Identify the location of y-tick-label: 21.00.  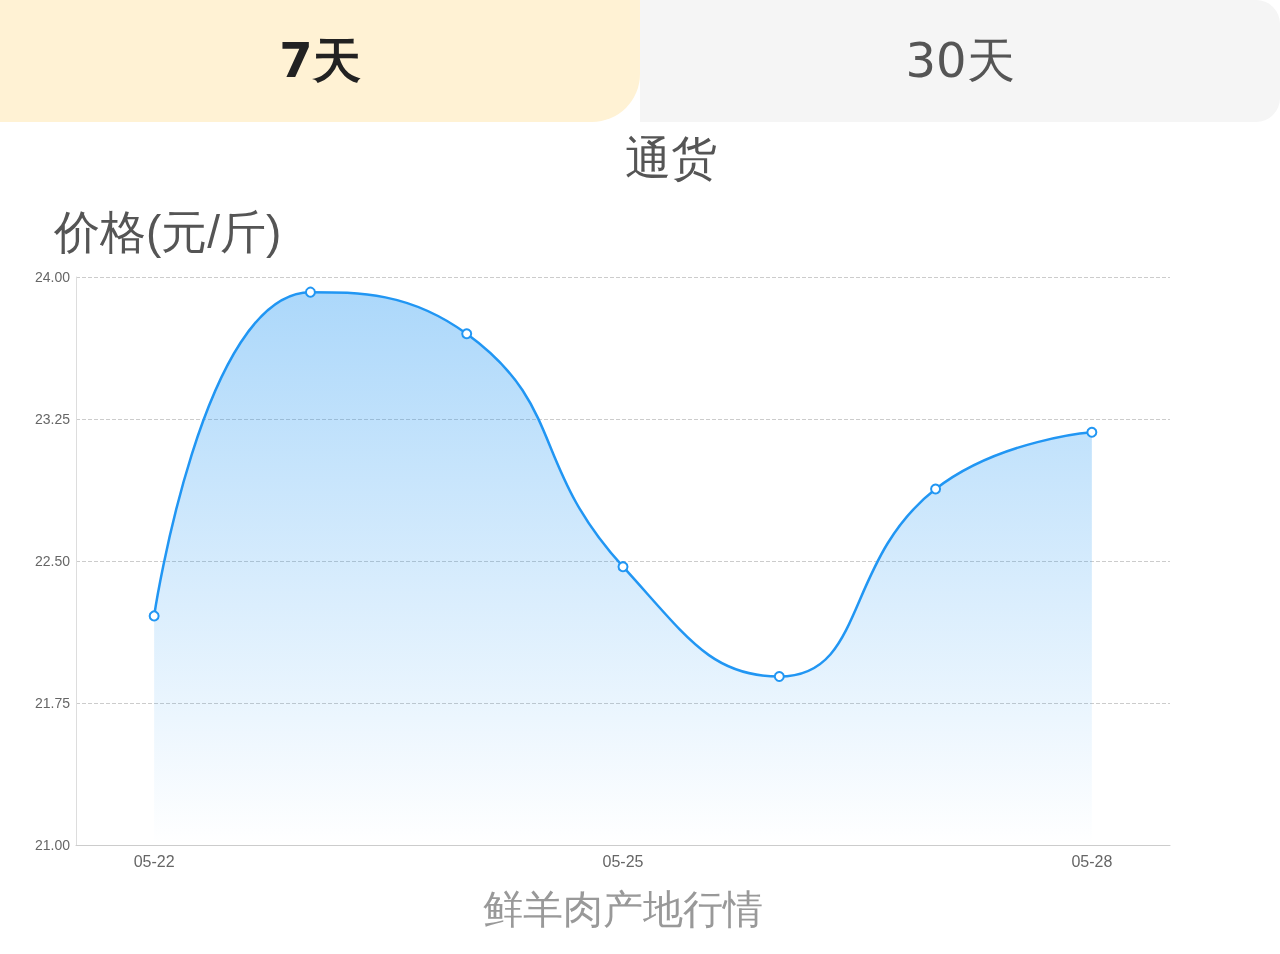
(52, 845).